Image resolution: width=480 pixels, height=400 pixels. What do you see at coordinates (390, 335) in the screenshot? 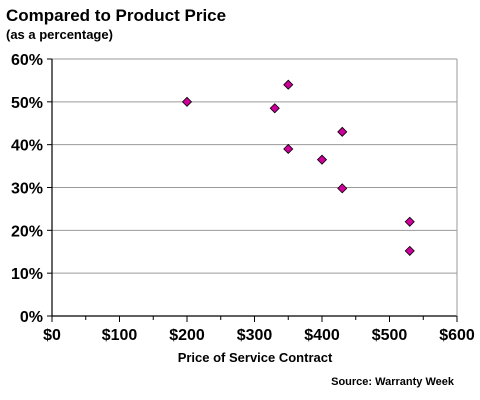
I see `x-tick-label-5: $500` at bounding box center [390, 335].